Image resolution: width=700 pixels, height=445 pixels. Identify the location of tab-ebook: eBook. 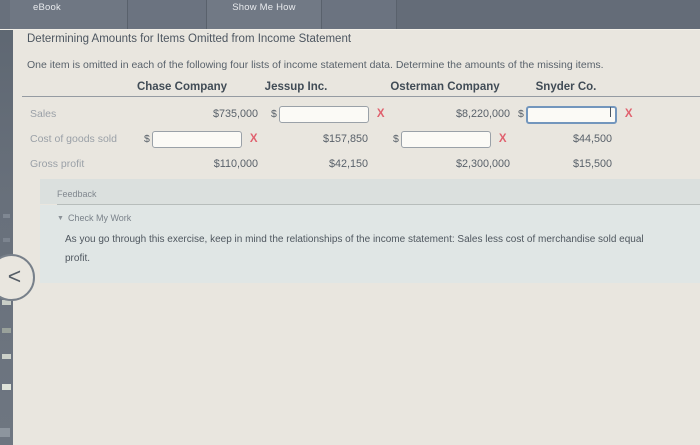
(69, 14).